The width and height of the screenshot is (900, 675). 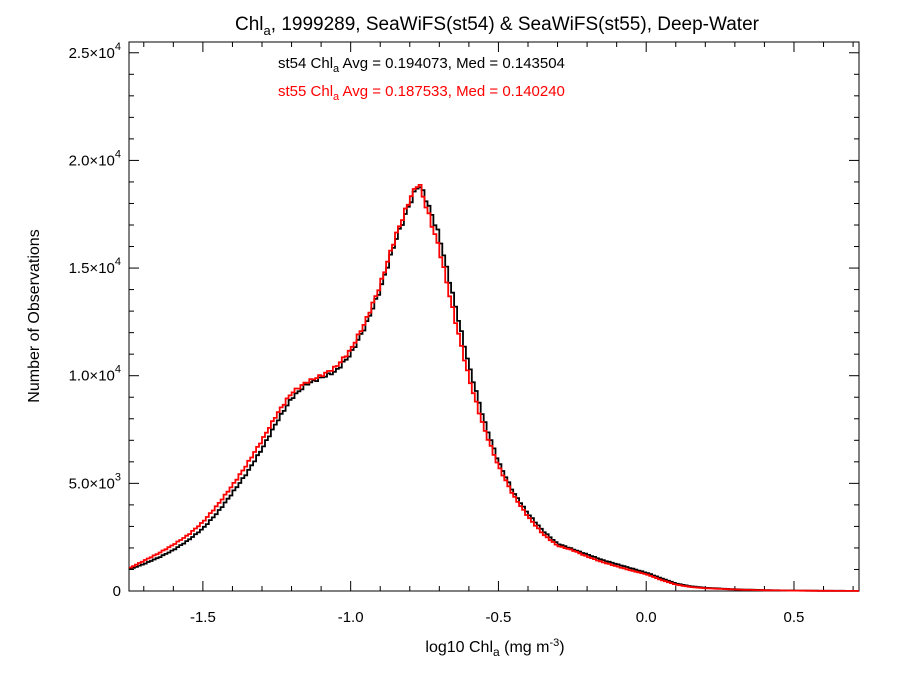 What do you see at coordinates (421, 93) in the screenshot?
I see `legend-entry-st55: st55 Chla Avg = 0.187533, Med = 0.140240` at bounding box center [421, 93].